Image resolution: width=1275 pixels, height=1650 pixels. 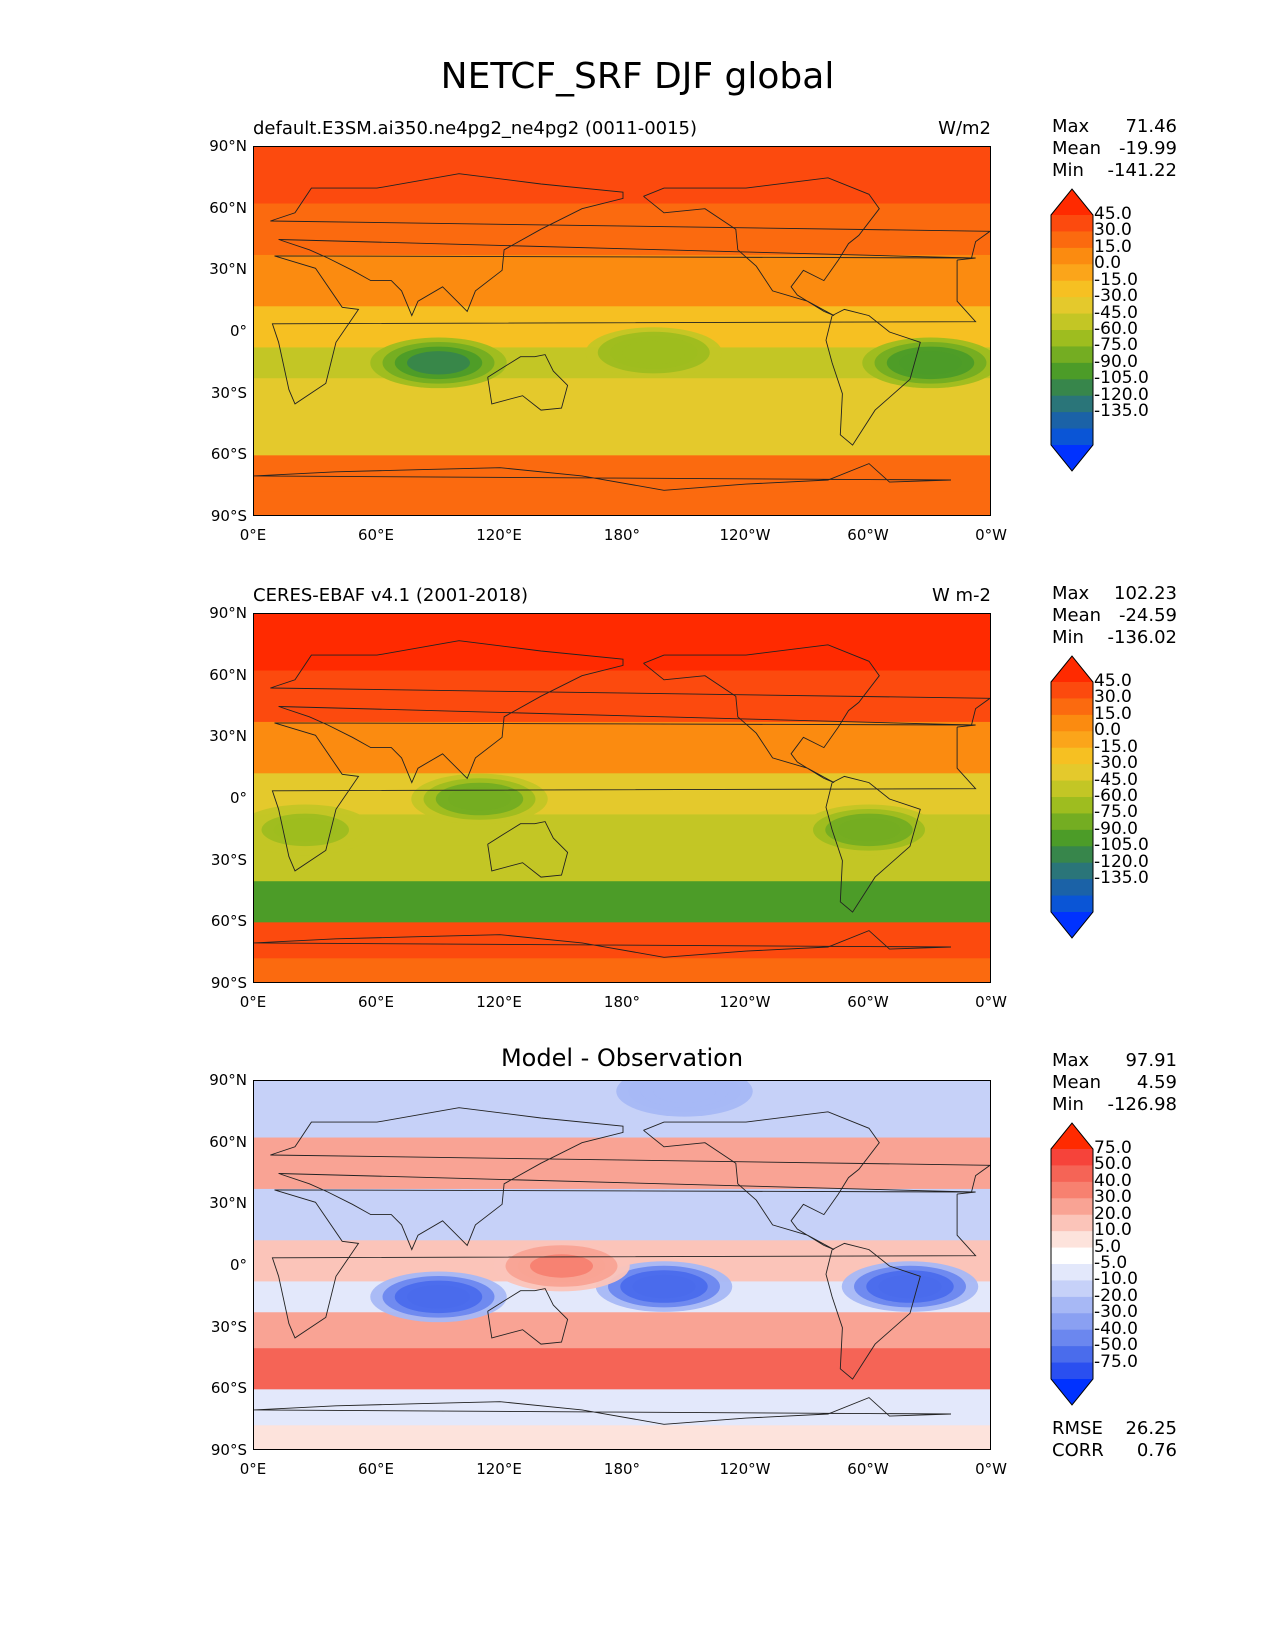 I want to click on colorbar-label: 75.0, so click(x=1113, y=1148).